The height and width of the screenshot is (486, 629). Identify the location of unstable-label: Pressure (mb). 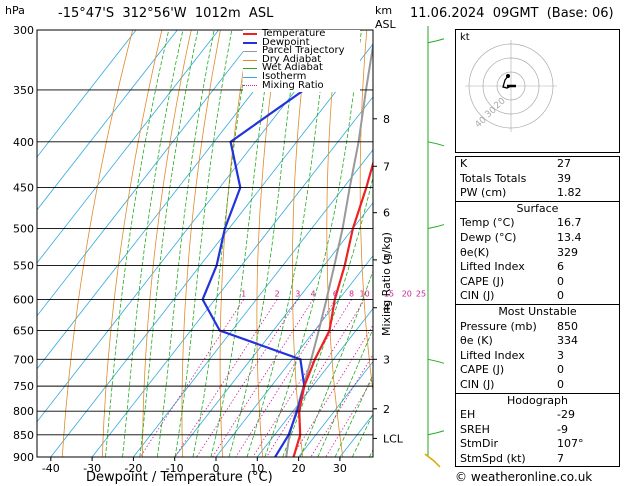
(498, 326).